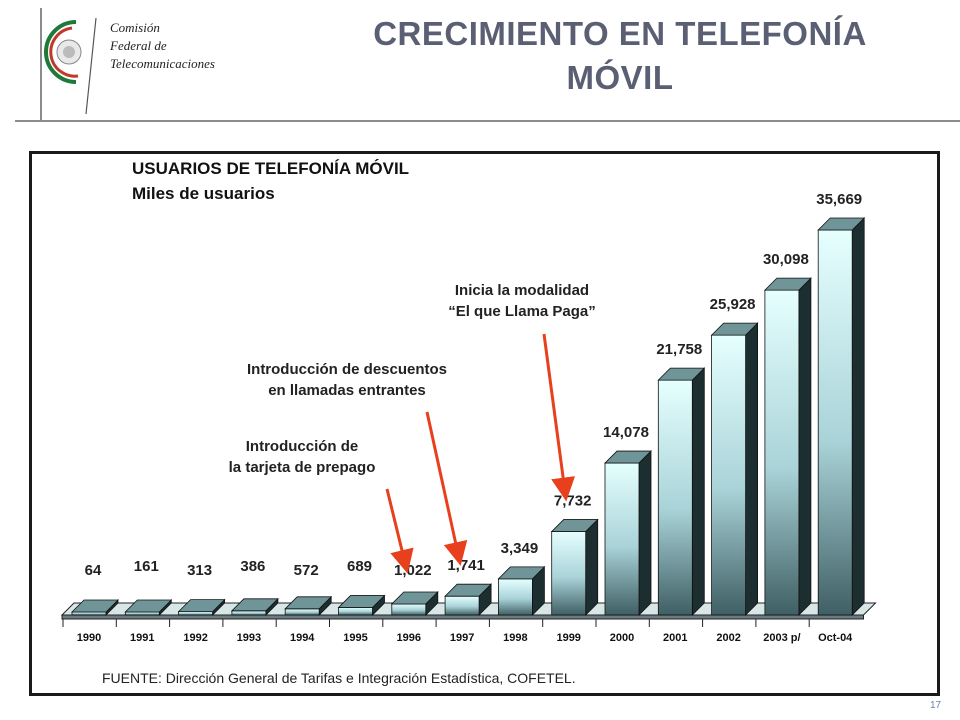  I want to click on data-label: 1,741, so click(466, 565).